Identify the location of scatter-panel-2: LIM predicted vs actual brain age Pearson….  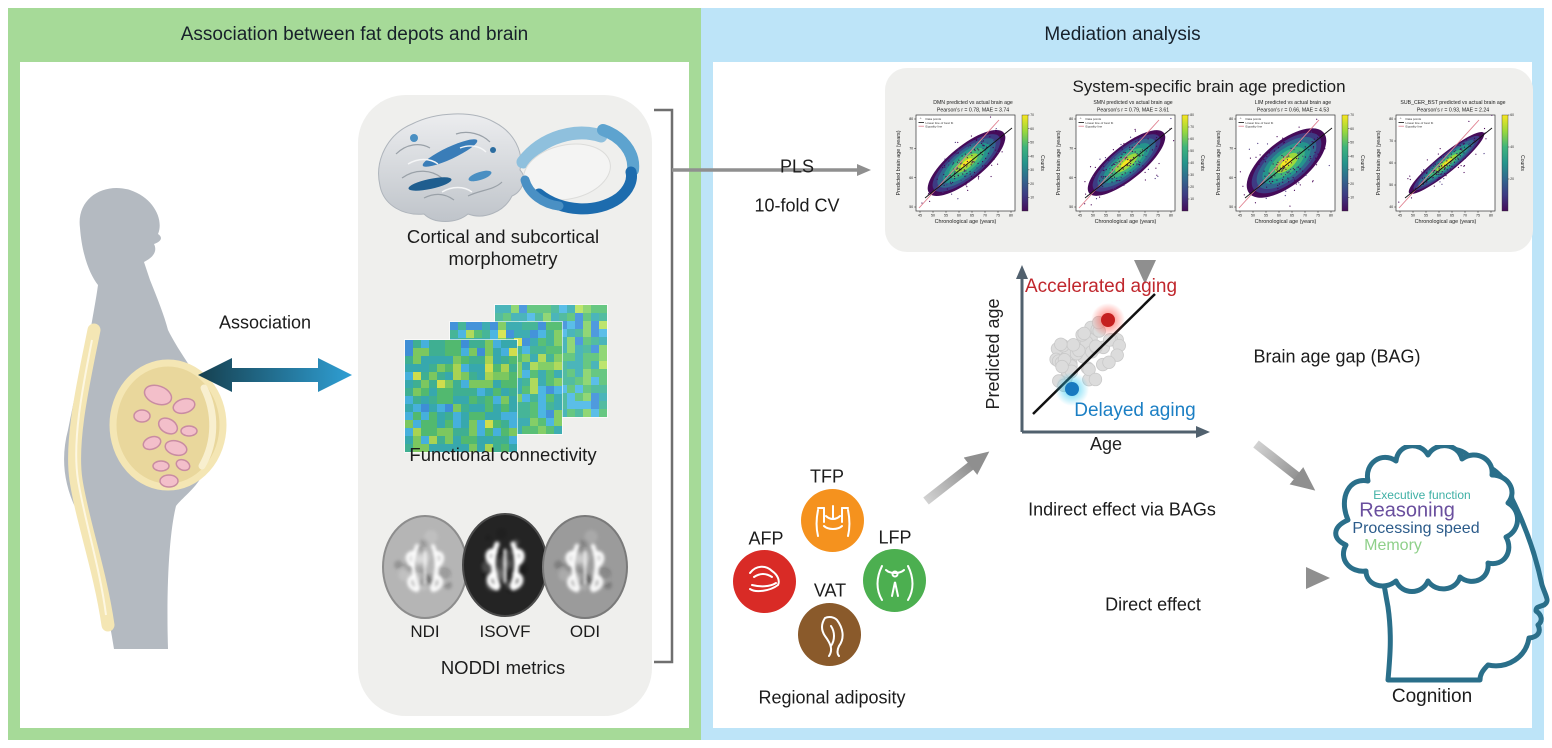
(1290, 162).